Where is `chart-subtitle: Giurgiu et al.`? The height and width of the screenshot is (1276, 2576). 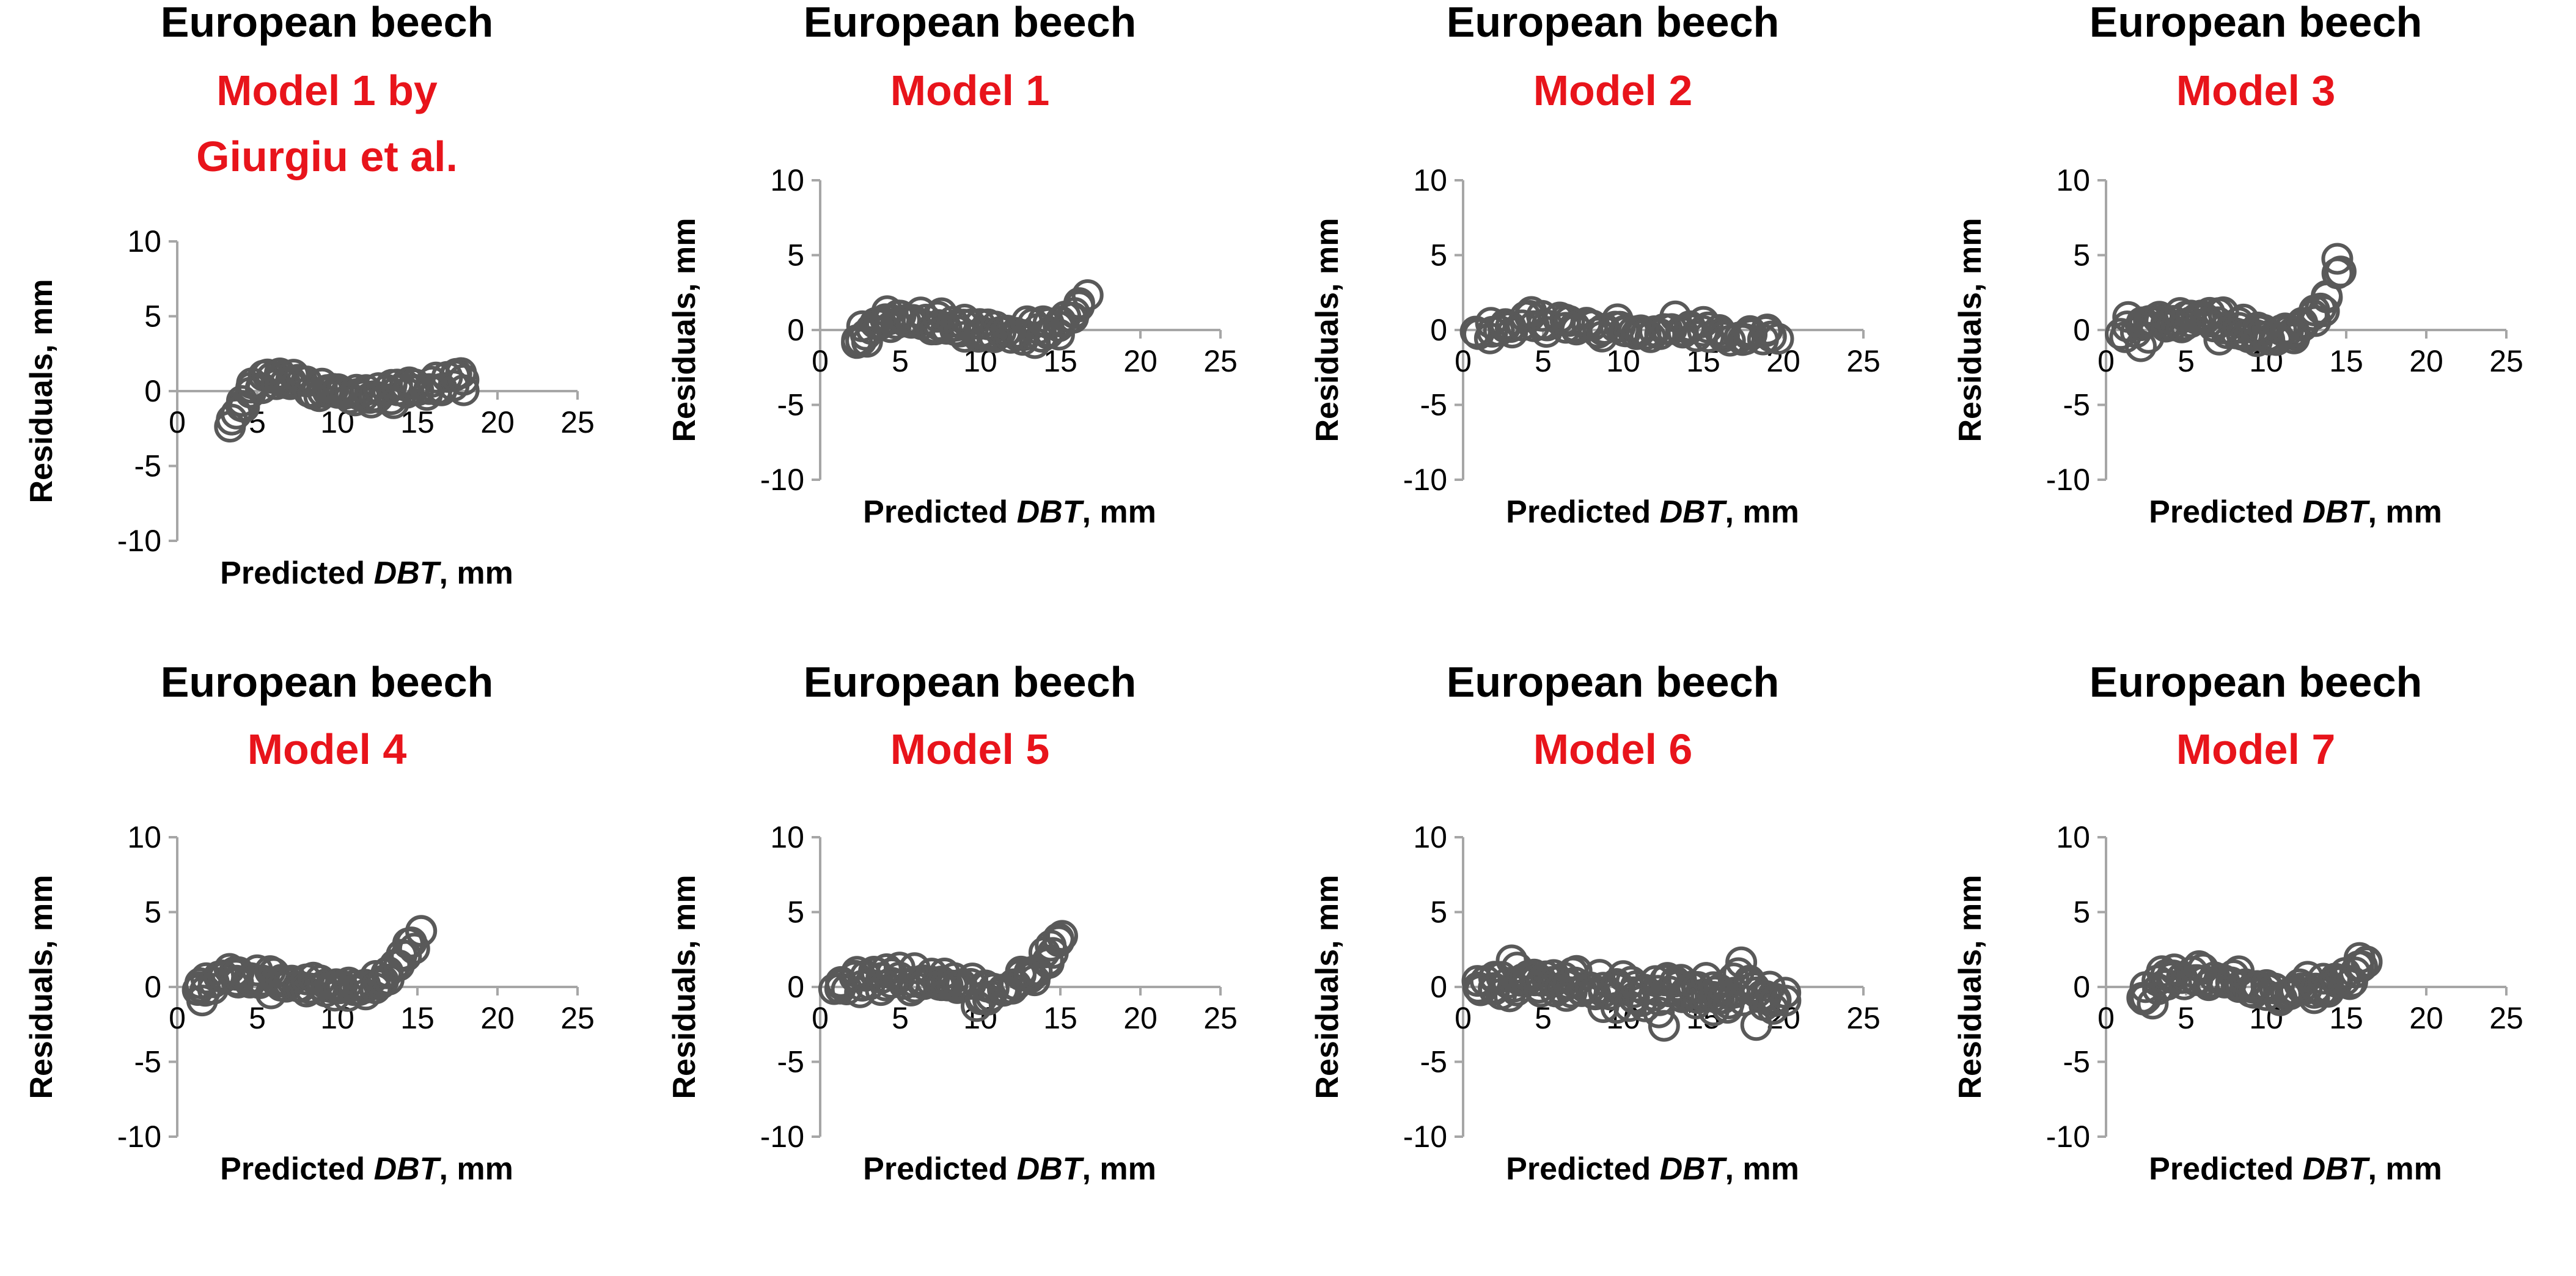
chart-subtitle: Giurgiu et al. is located at coordinates (327, 157).